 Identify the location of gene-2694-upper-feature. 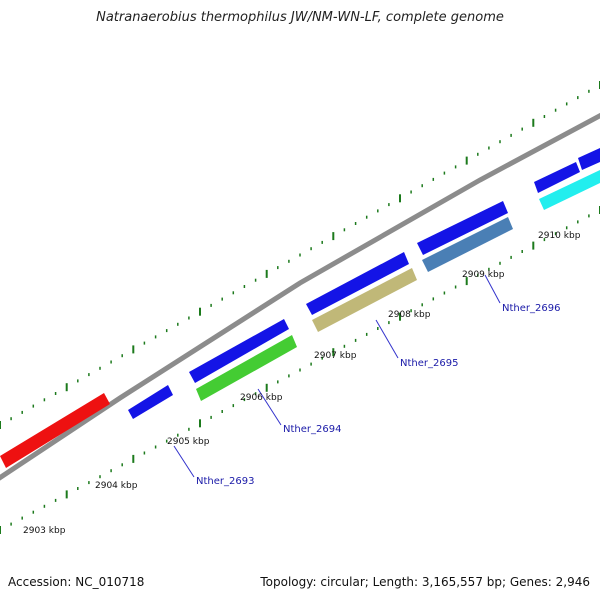
(239, 351).